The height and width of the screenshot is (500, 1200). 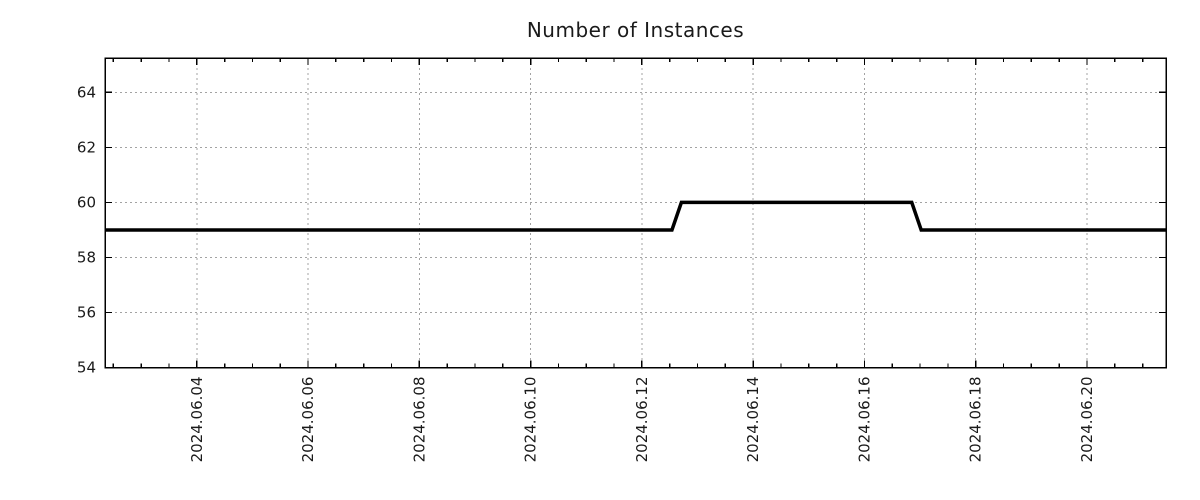 I want to click on x-tick-label: 2024.06.06, so click(x=308, y=420).